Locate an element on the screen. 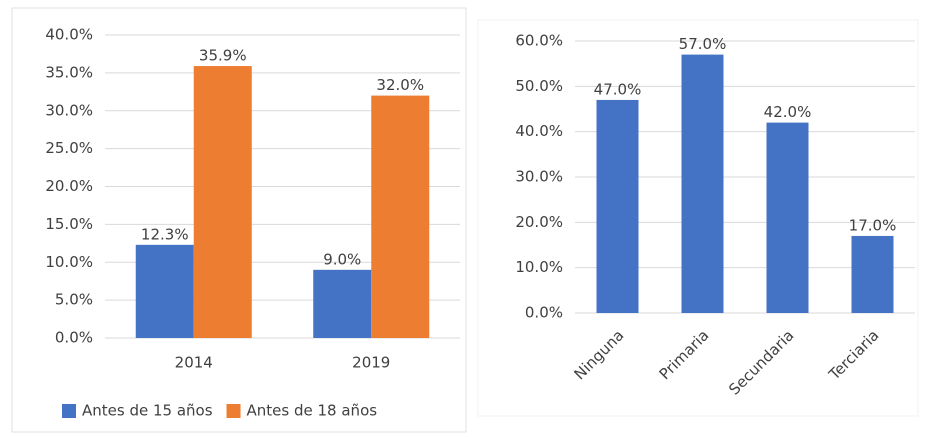  data-label: 32.0% is located at coordinates (400, 85).